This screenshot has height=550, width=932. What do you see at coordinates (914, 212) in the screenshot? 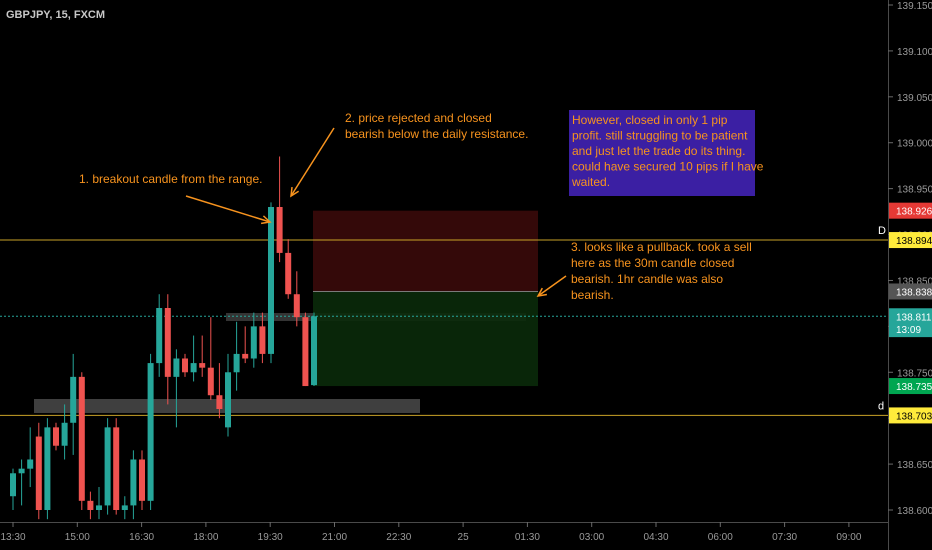
I see `price-badge-label: 138.926` at bounding box center [914, 212].